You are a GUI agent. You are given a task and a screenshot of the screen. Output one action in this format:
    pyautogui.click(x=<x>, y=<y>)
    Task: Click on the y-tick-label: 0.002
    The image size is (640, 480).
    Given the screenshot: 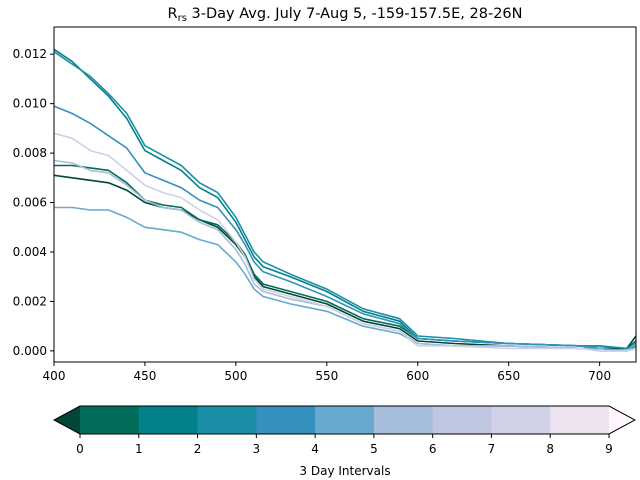 What is the action you would take?
    pyautogui.click(x=30, y=301)
    